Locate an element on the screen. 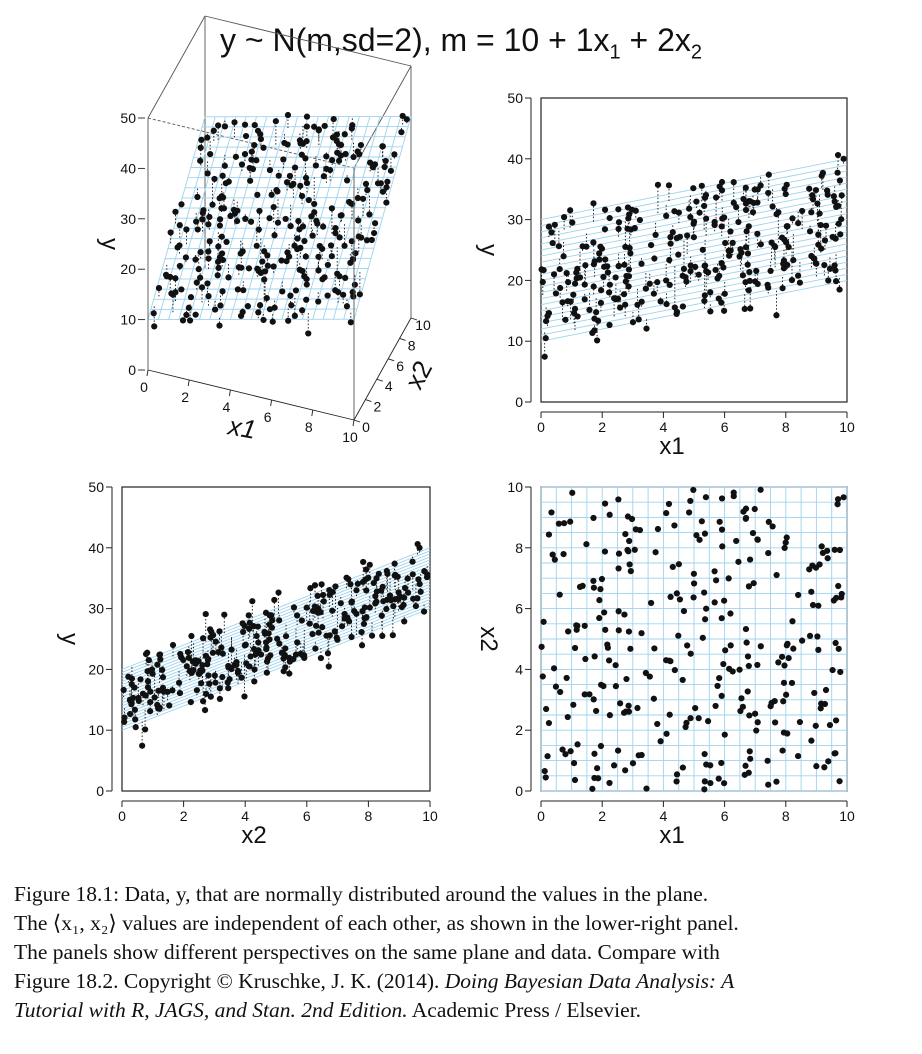 Image resolution: width=922 pixels, height=1054 pixels. x-tick-label: 8 is located at coordinates (786, 816).